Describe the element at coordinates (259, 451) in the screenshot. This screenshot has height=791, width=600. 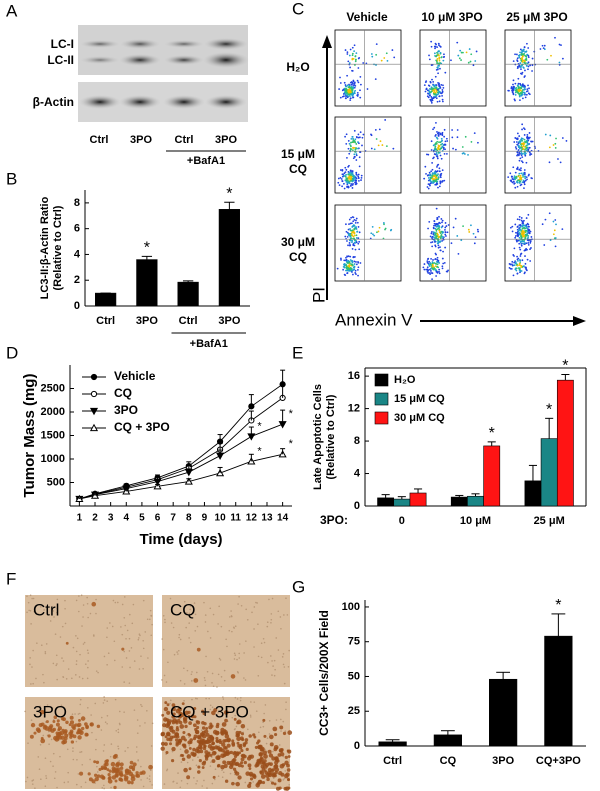
I see `significance-marker: *` at that location.